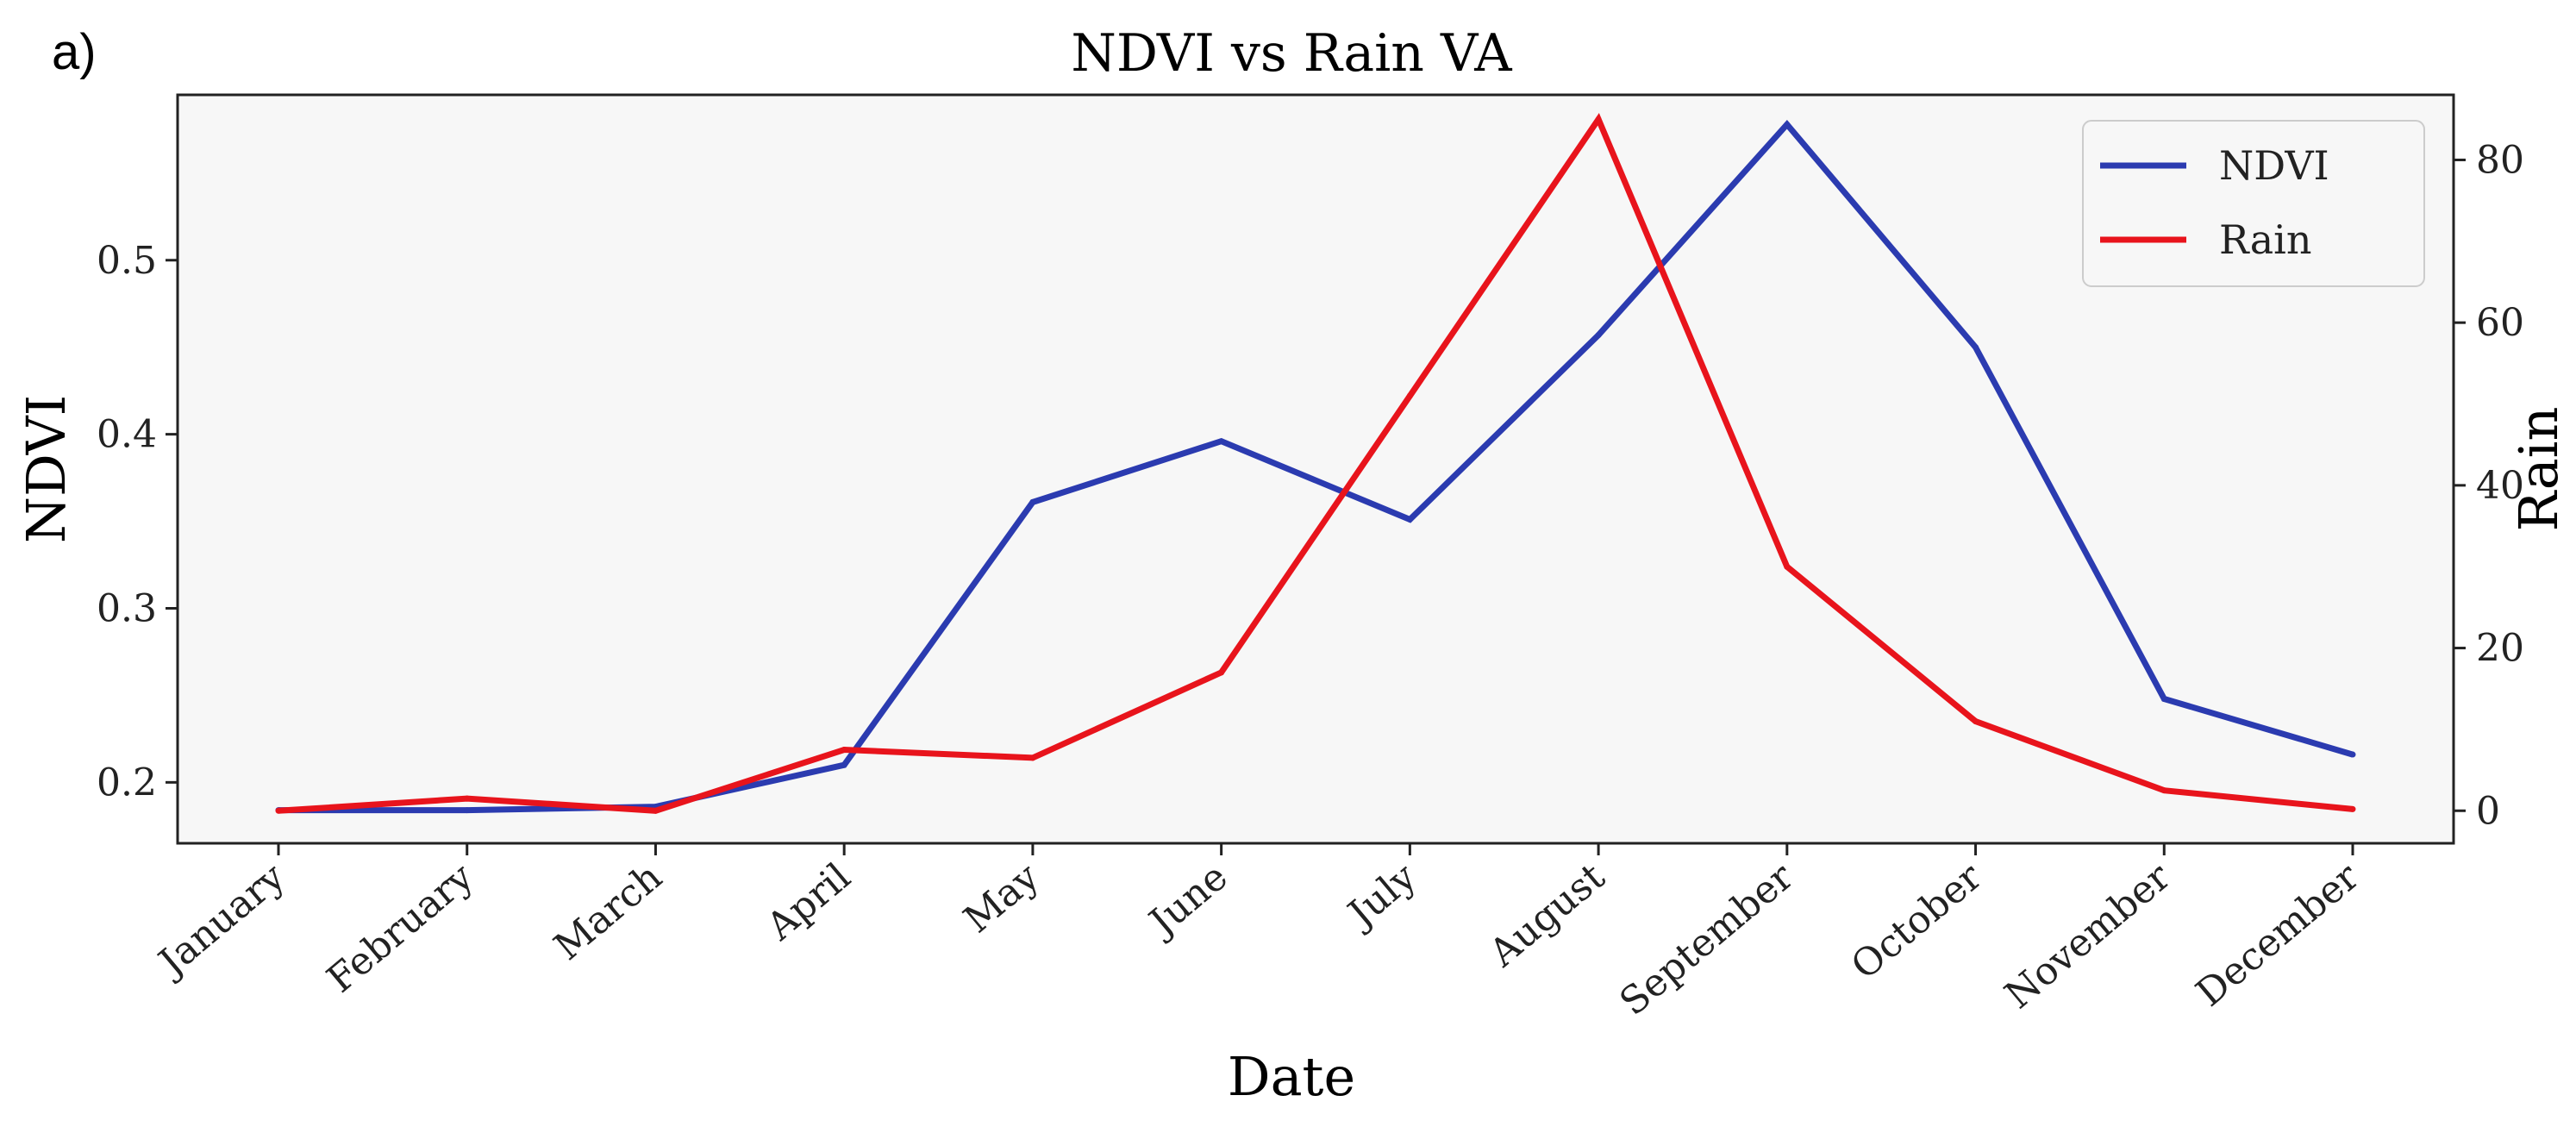 This screenshot has height=1133, width=2576. I want to click on x-tick-label: September, so click(1706, 939).